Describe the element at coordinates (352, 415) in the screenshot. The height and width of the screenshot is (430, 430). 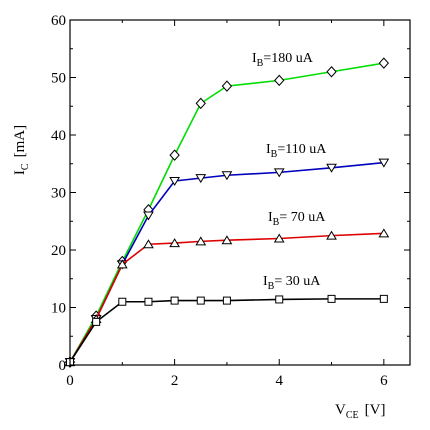
I see `x-axis-title-sub: CE` at that location.